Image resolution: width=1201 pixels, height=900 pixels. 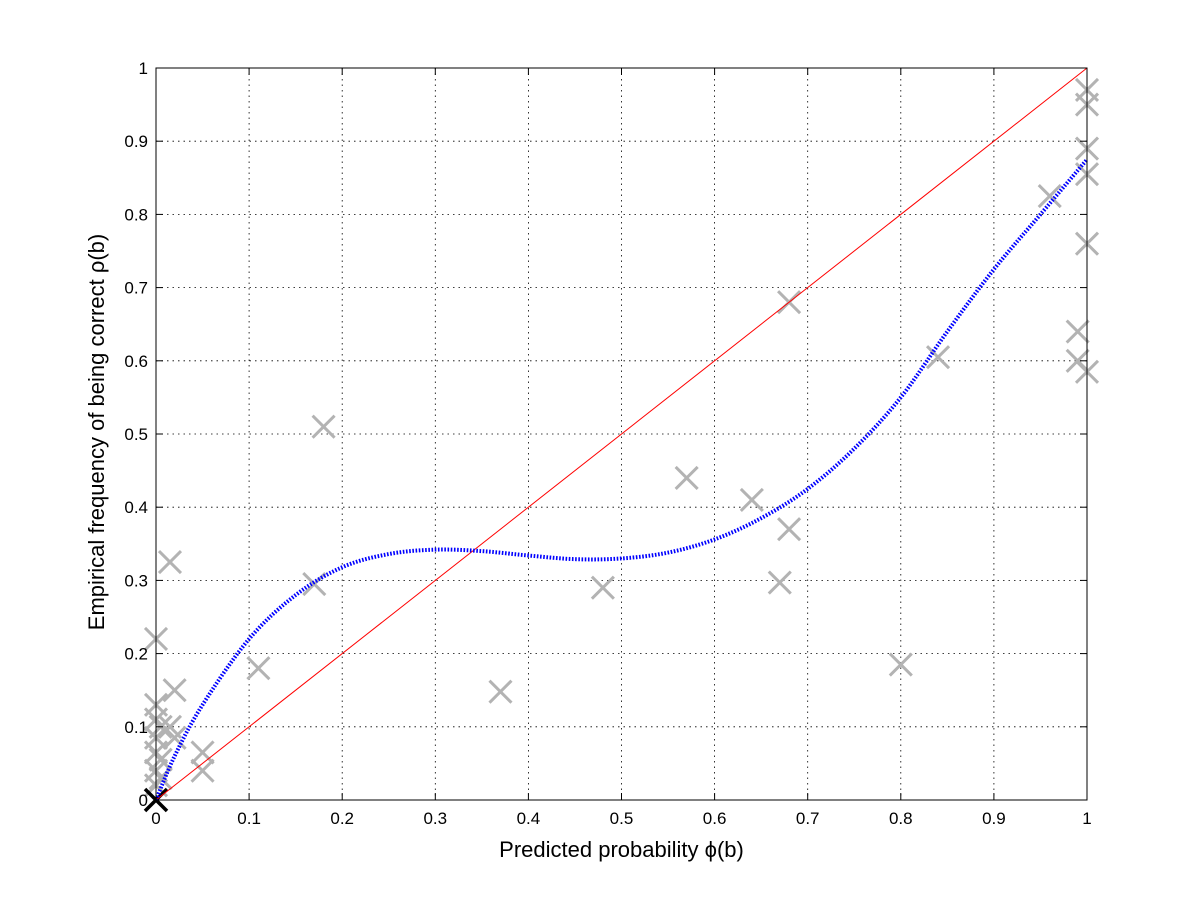 I want to click on y-tick-labels: 0 0.1 0.2 0.3 0.4 0.5 0.6 0.7 0.8 0.9 1, so click(x=136, y=434).